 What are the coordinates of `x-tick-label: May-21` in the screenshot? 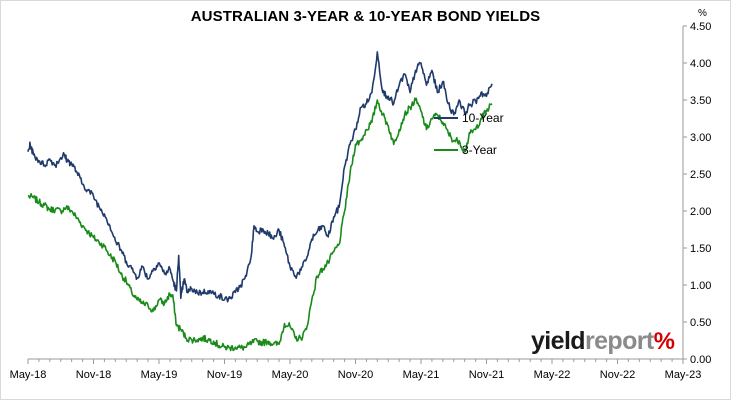 It's located at (421, 375).